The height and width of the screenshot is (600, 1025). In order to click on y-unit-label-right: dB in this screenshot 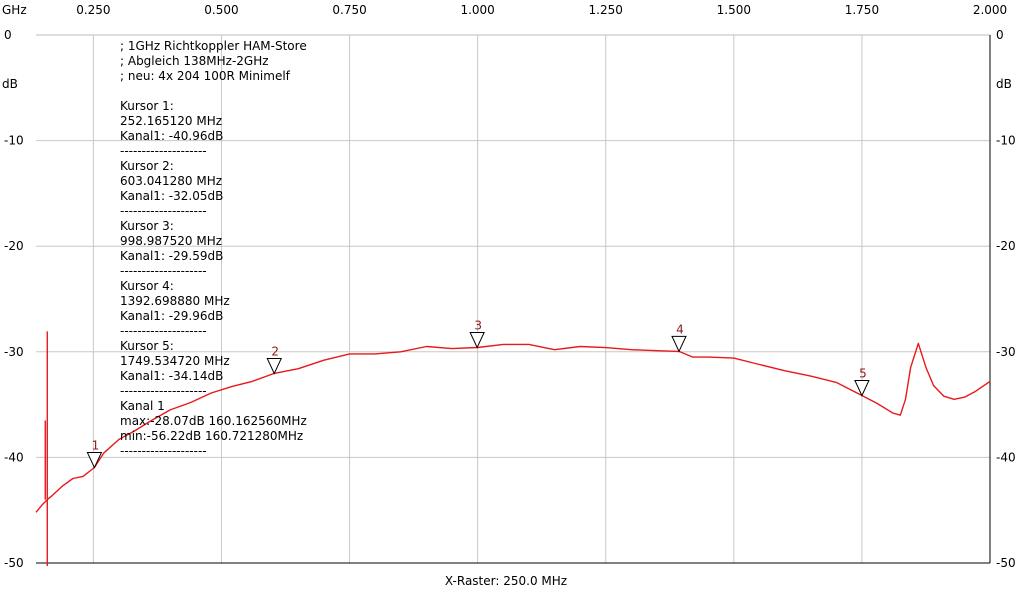, I will do `click(1004, 84)`.